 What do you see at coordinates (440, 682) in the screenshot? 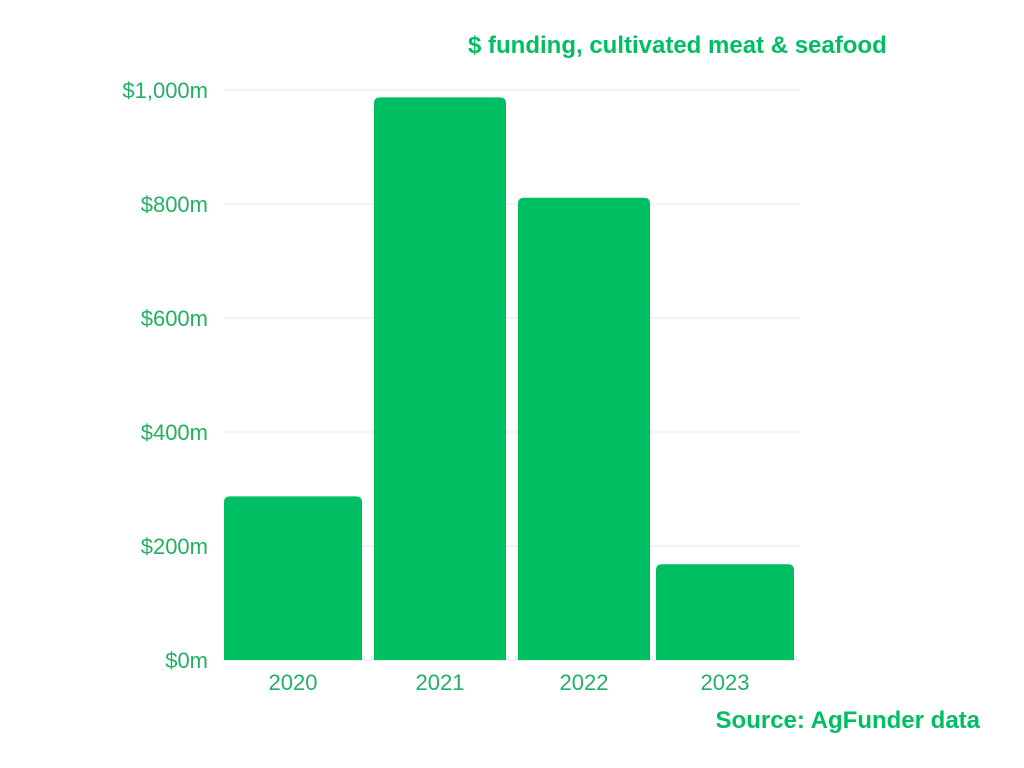
I see `x-tick-label: 2021` at bounding box center [440, 682].